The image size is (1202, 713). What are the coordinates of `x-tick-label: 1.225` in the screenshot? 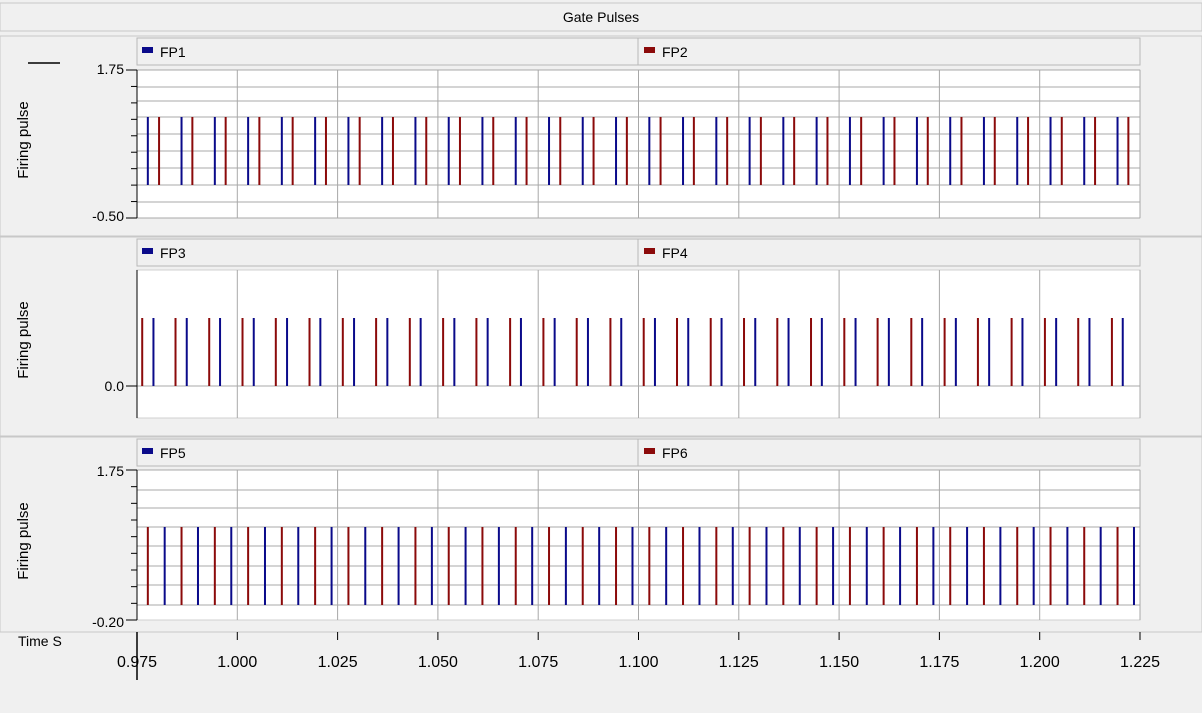 It's located at (1140, 662).